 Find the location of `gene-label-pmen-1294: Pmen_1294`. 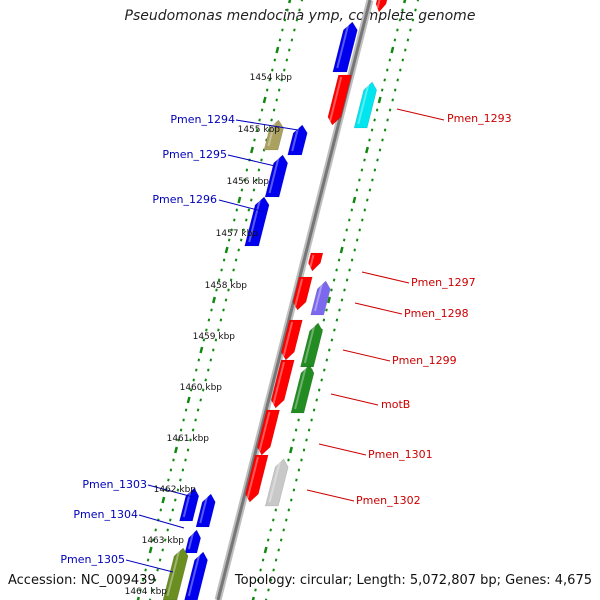

gene-label-pmen-1294: Pmen_1294 is located at coordinates (202, 119).